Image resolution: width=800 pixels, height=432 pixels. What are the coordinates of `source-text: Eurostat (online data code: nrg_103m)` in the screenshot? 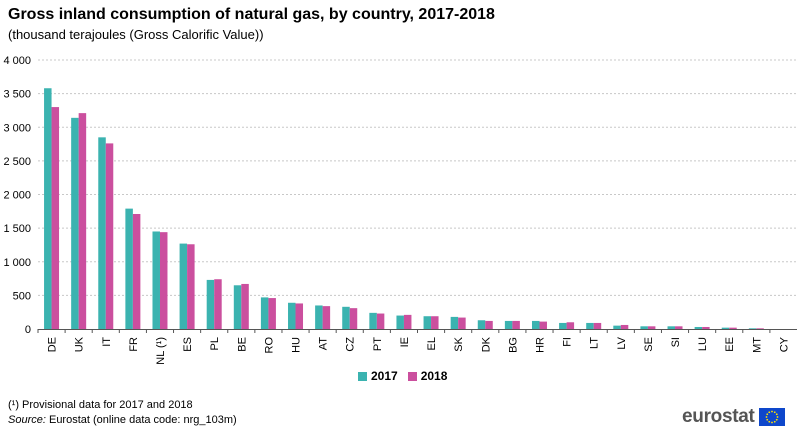 It's located at (141, 420).